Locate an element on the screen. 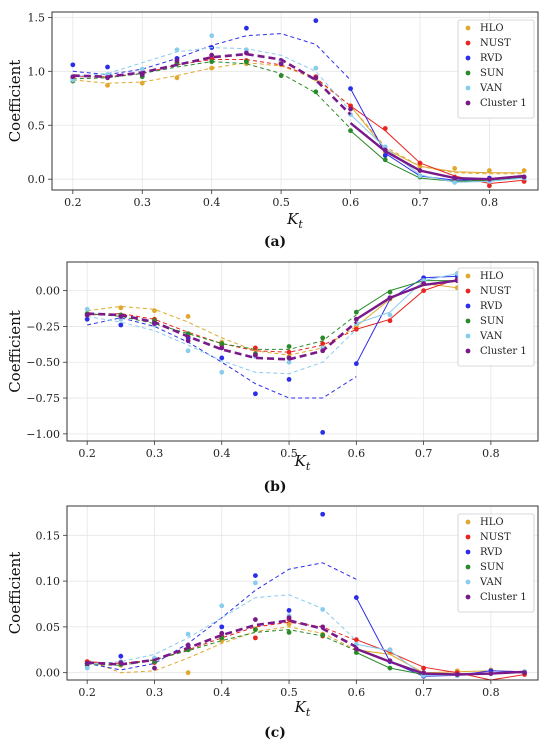  x-axis-label-subscript: t is located at coordinates (300, 224).